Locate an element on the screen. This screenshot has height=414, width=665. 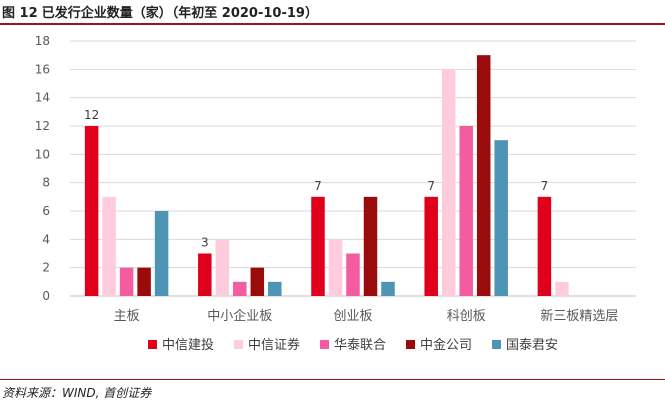
x-category-label: 新三板精选层 is located at coordinates (579, 316).